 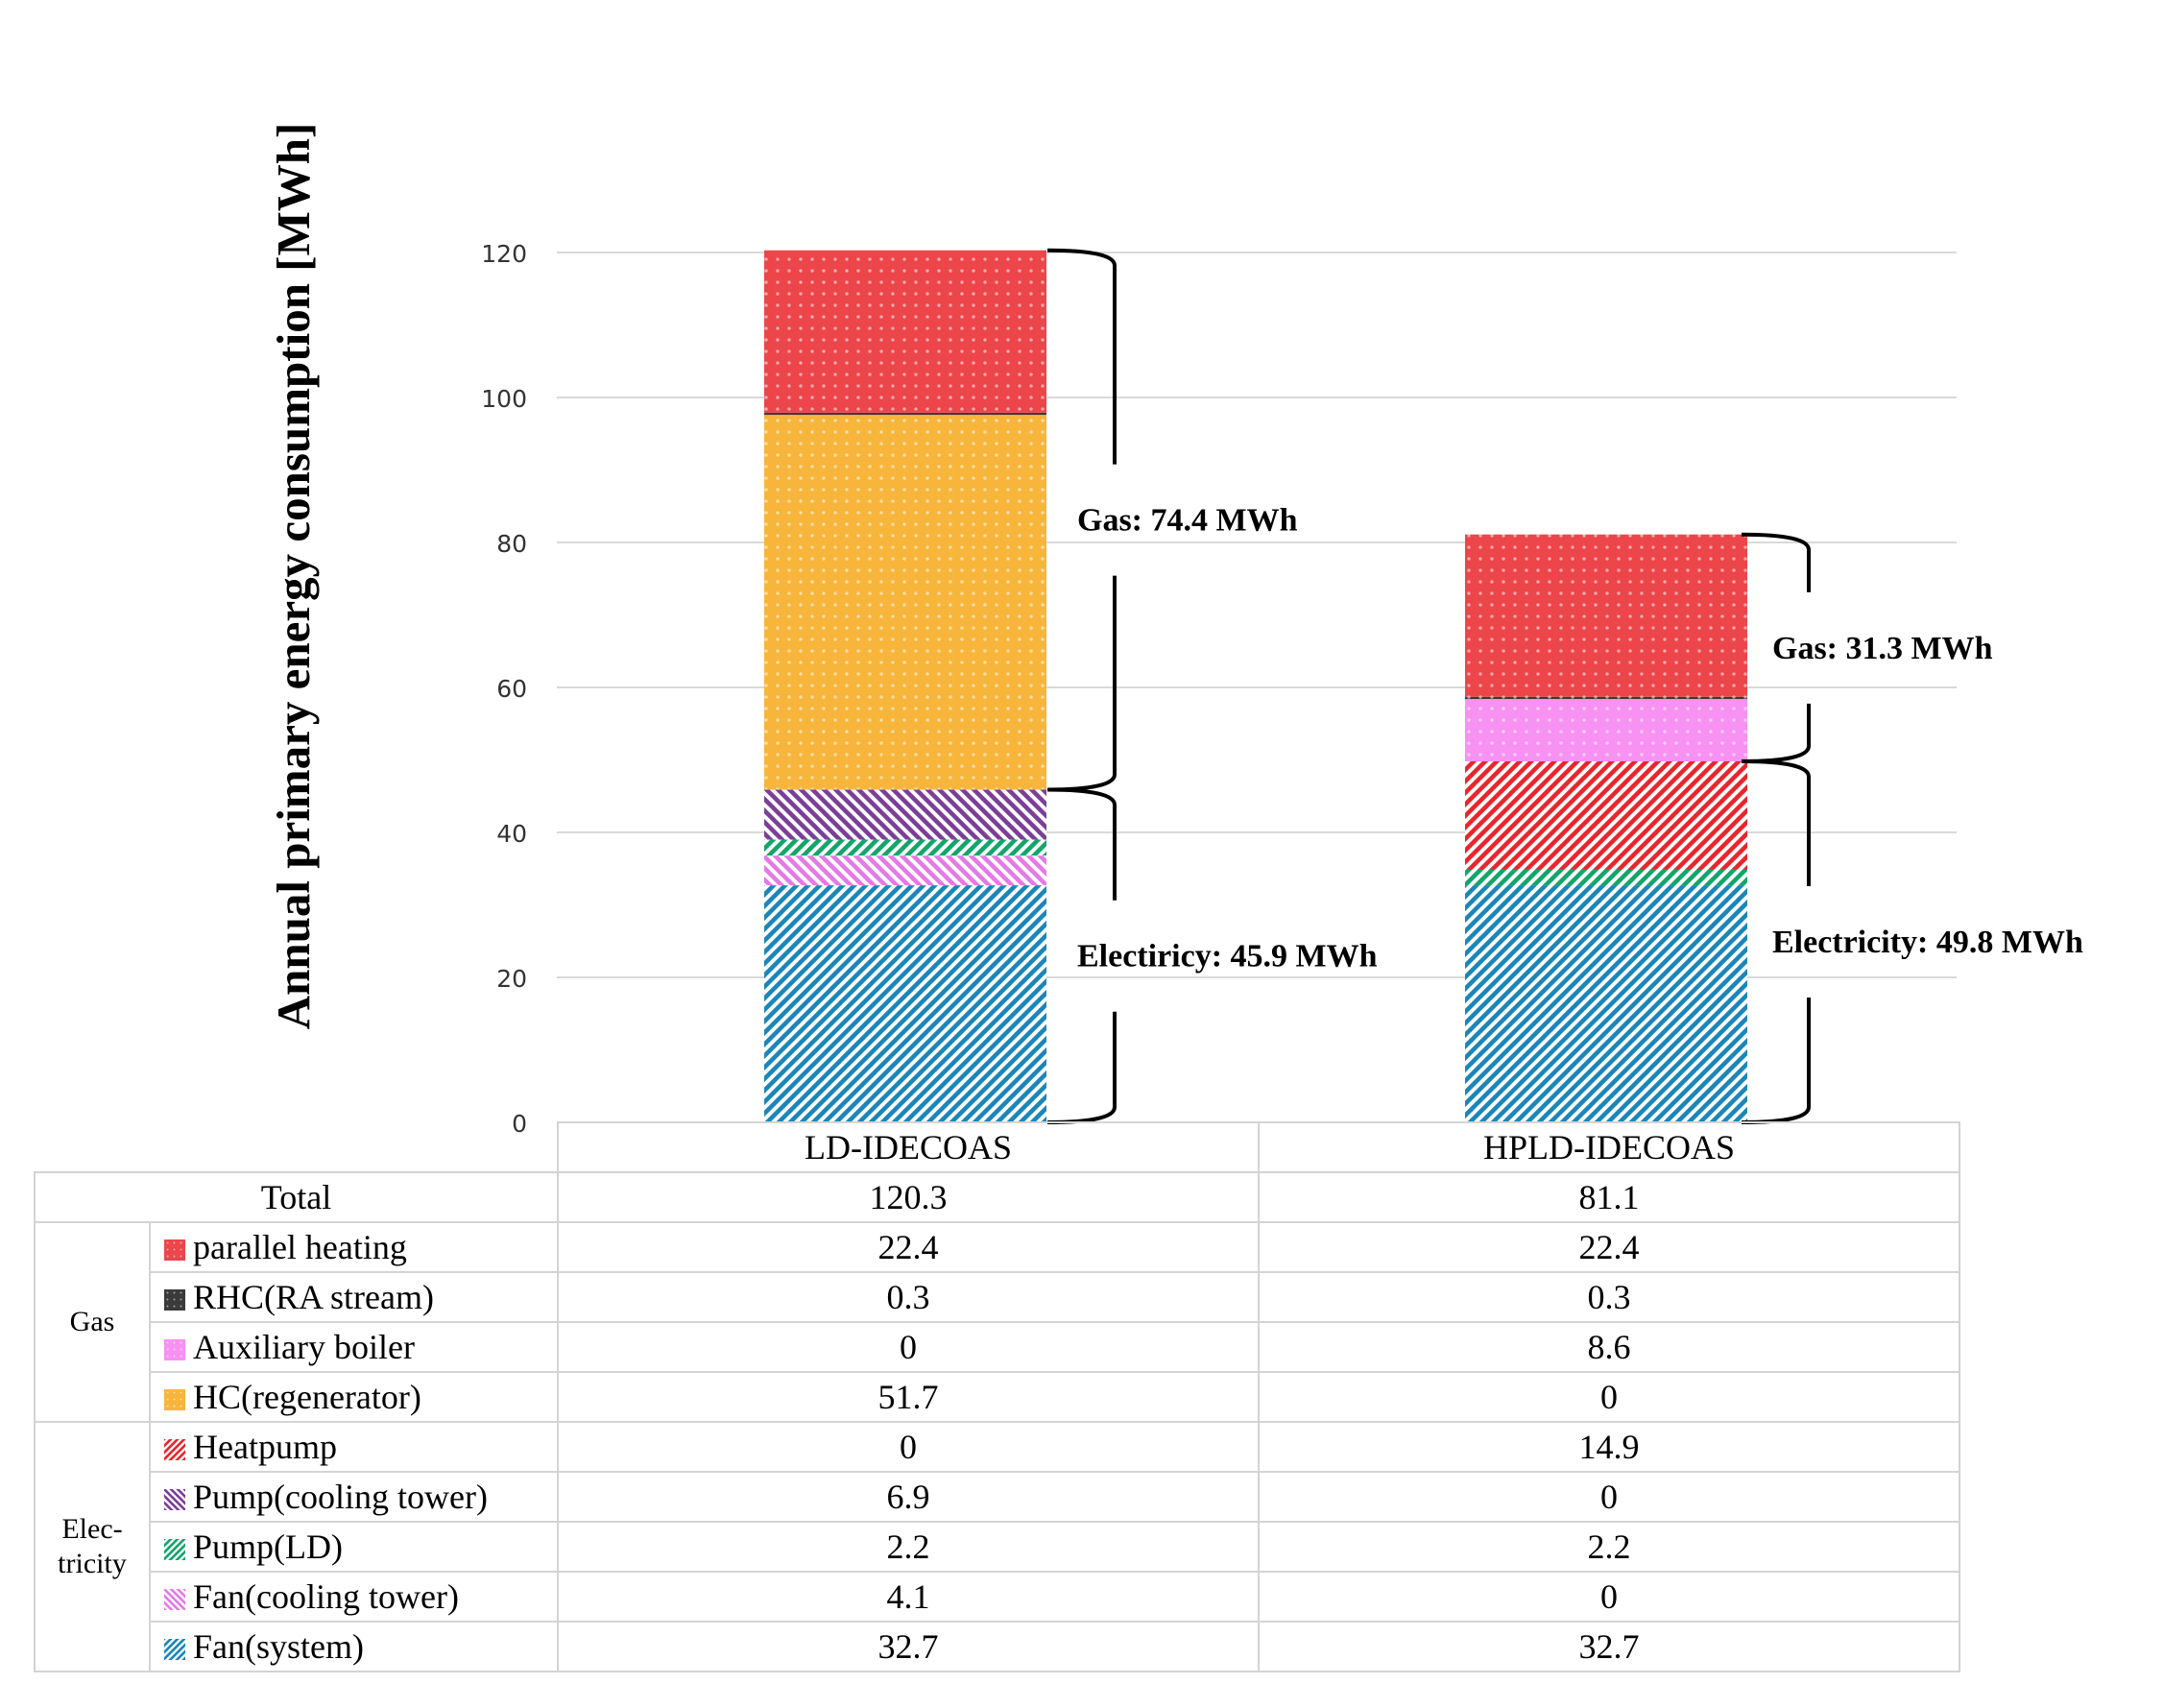 What do you see at coordinates (354, 1297) in the screenshot?
I see `legend-rhc-ra-stream: RHC(RA stream)` at bounding box center [354, 1297].